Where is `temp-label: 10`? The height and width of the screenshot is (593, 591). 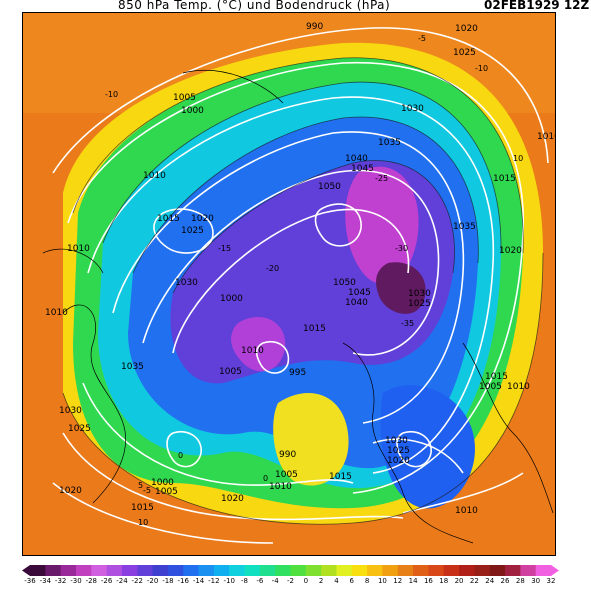
temp-label: 10 is located at coordinates (143, 522).